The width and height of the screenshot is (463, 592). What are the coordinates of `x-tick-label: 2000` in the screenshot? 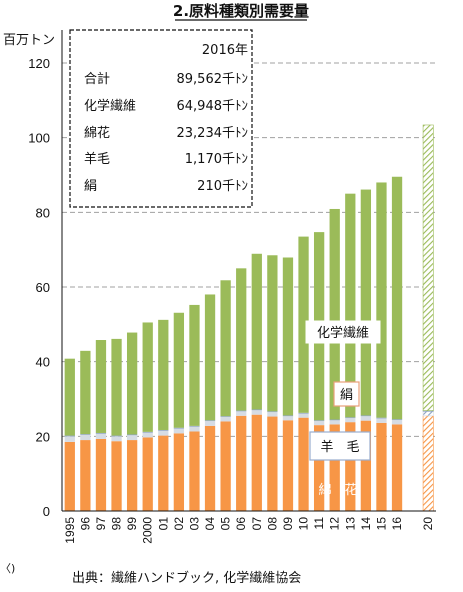 It's located at (148, 530).